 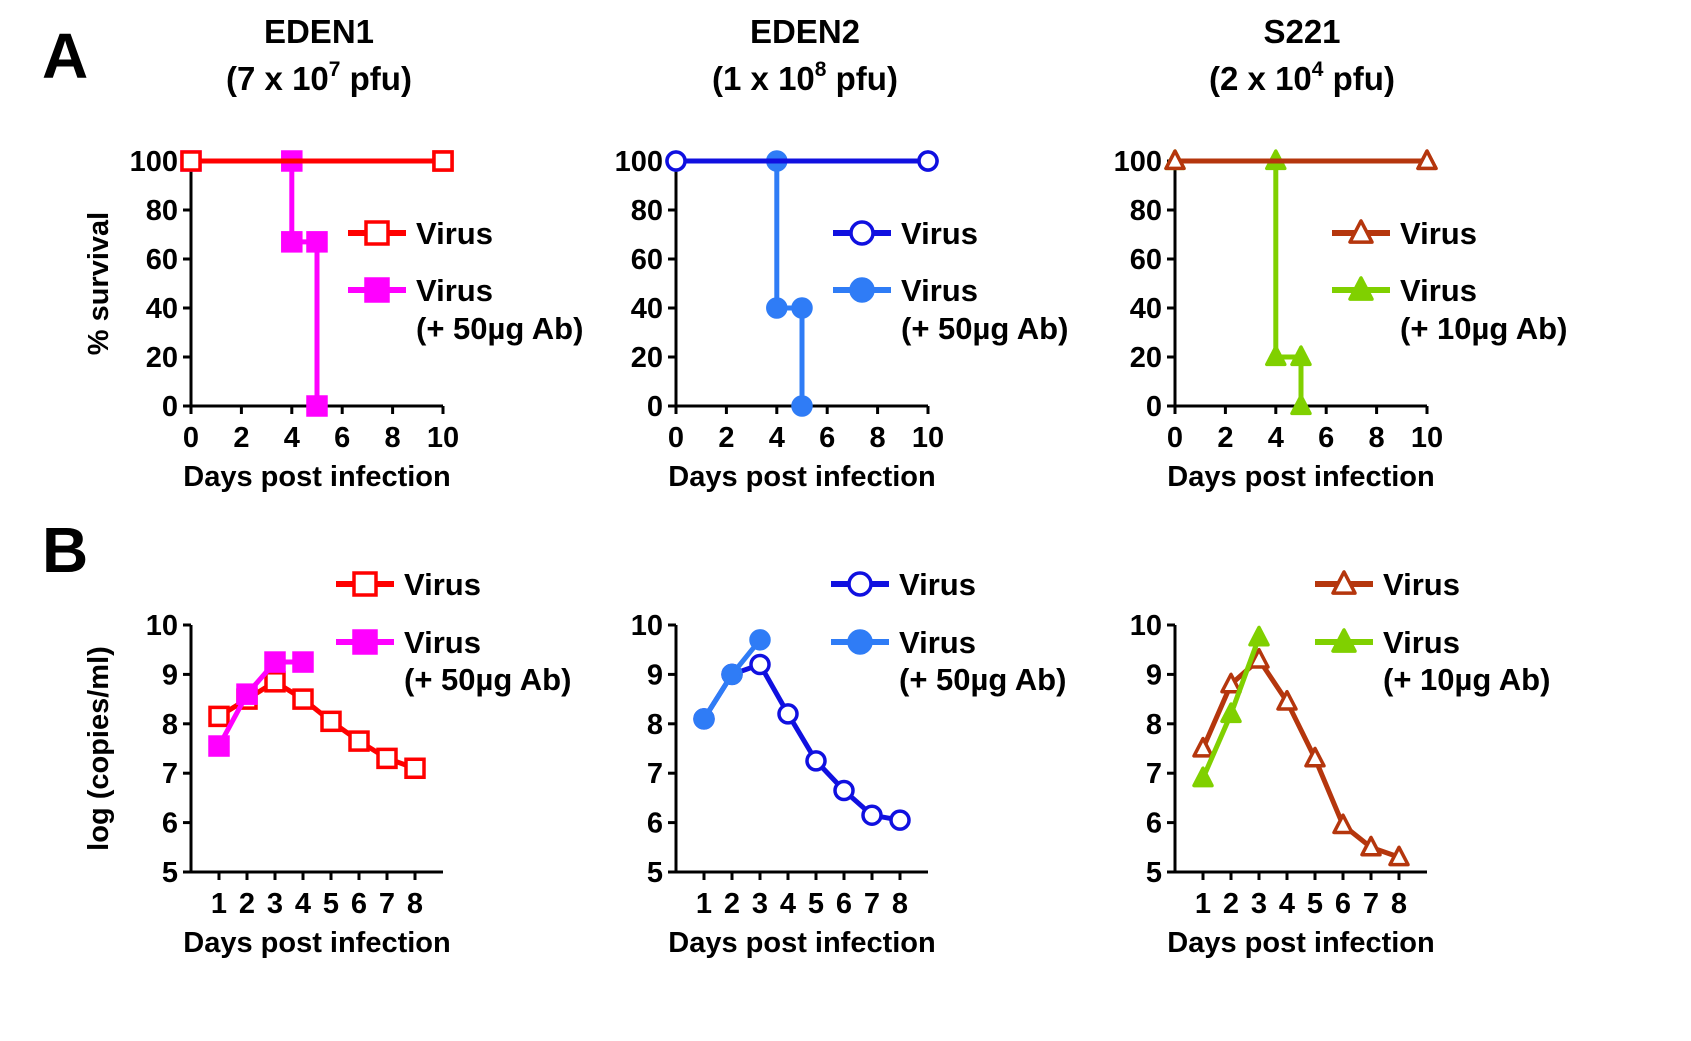 I want to click on chart-b-1-series-0-line, so click(x=801, y=742).